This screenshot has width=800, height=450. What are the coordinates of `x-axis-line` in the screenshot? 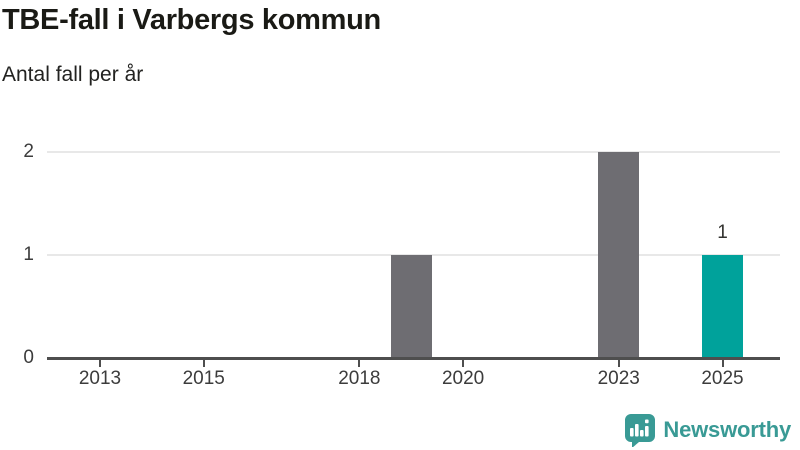 It's located at (413, 358).